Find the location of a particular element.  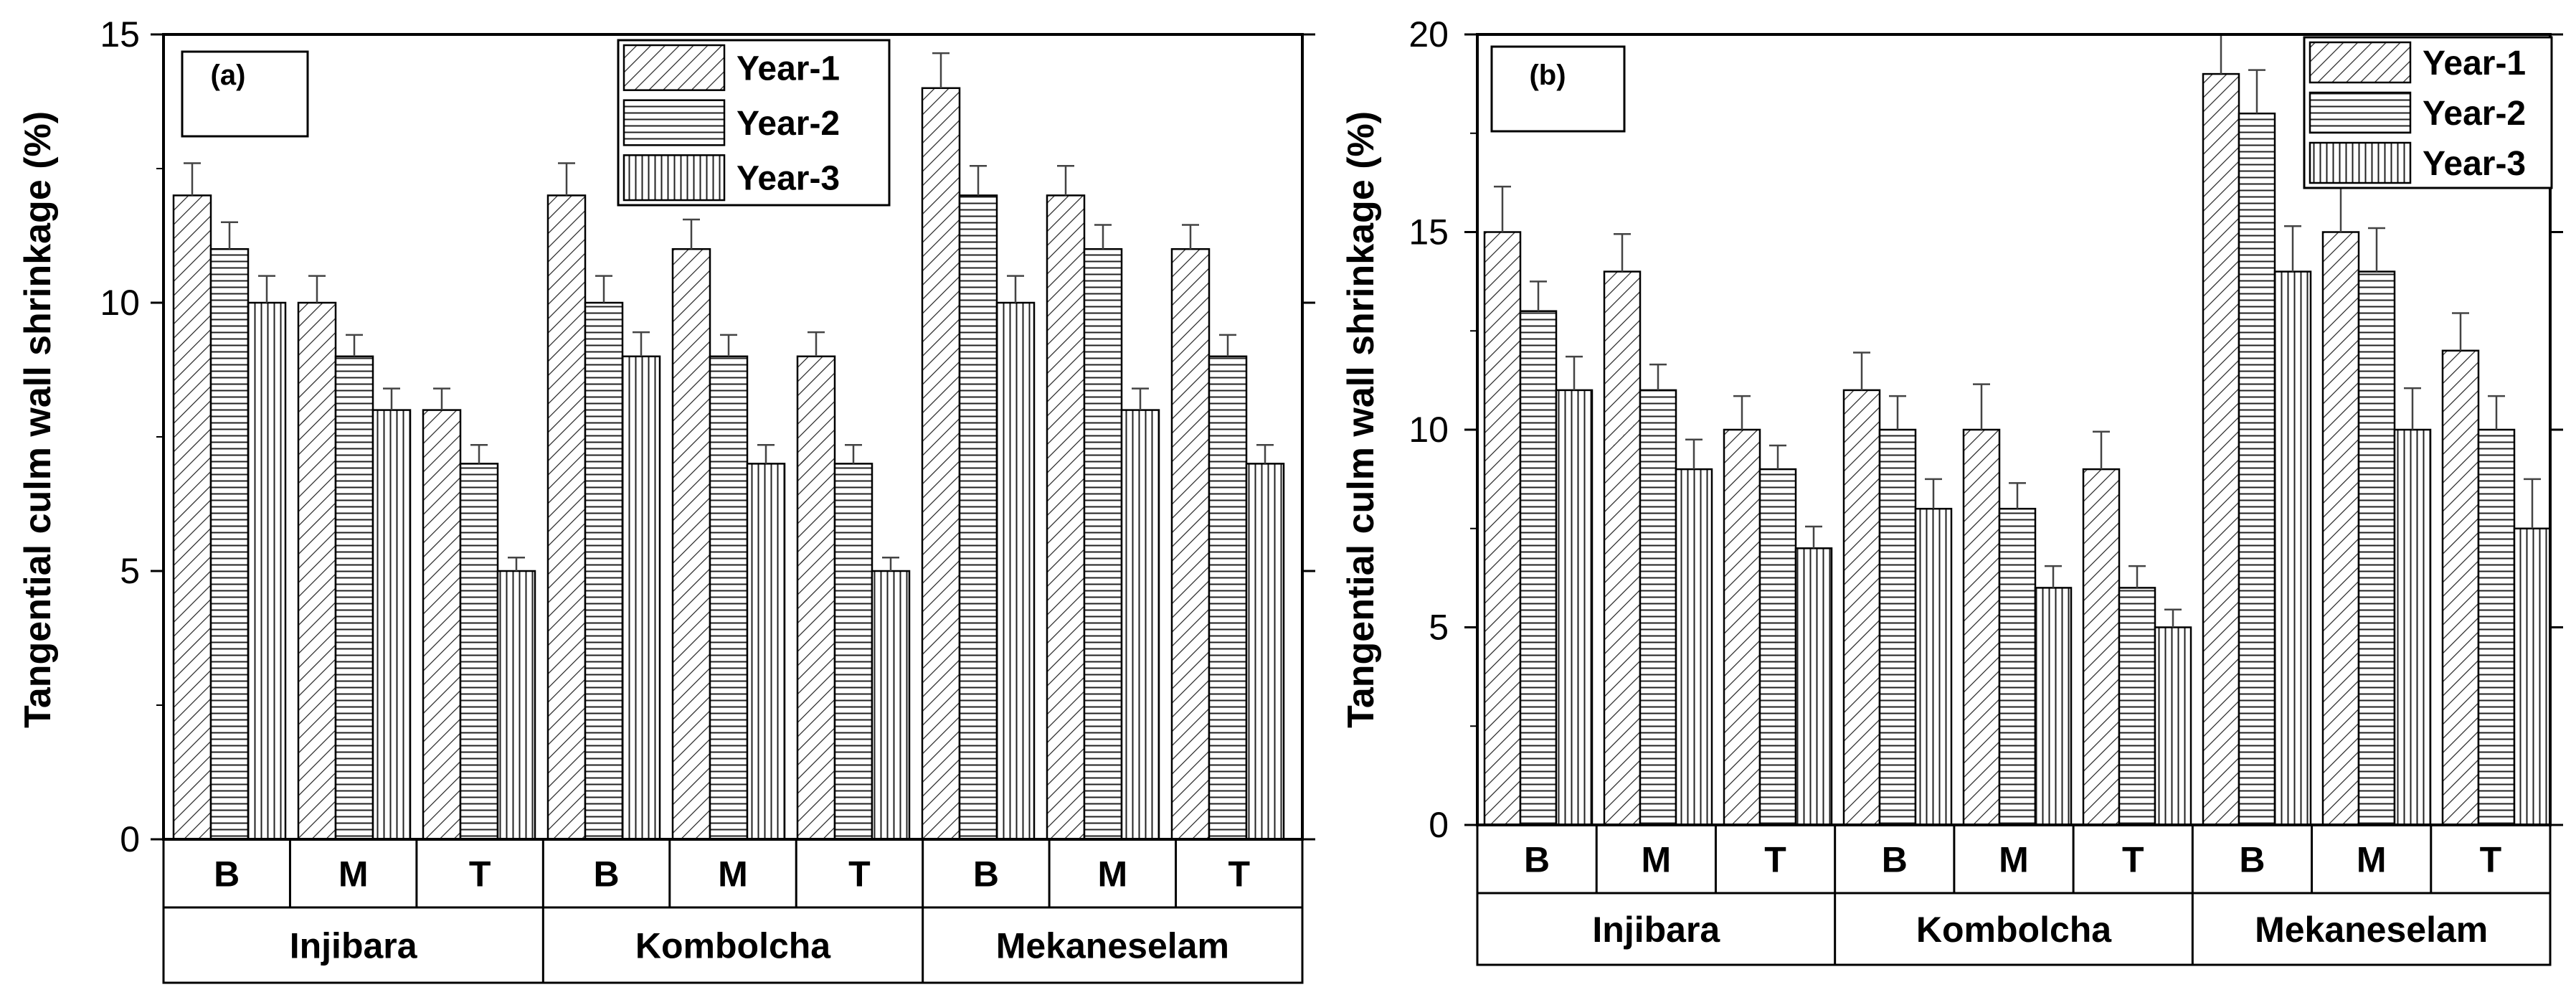

panel-b-x-group-label-0: Injibara is located at coordinates (1656, 930).